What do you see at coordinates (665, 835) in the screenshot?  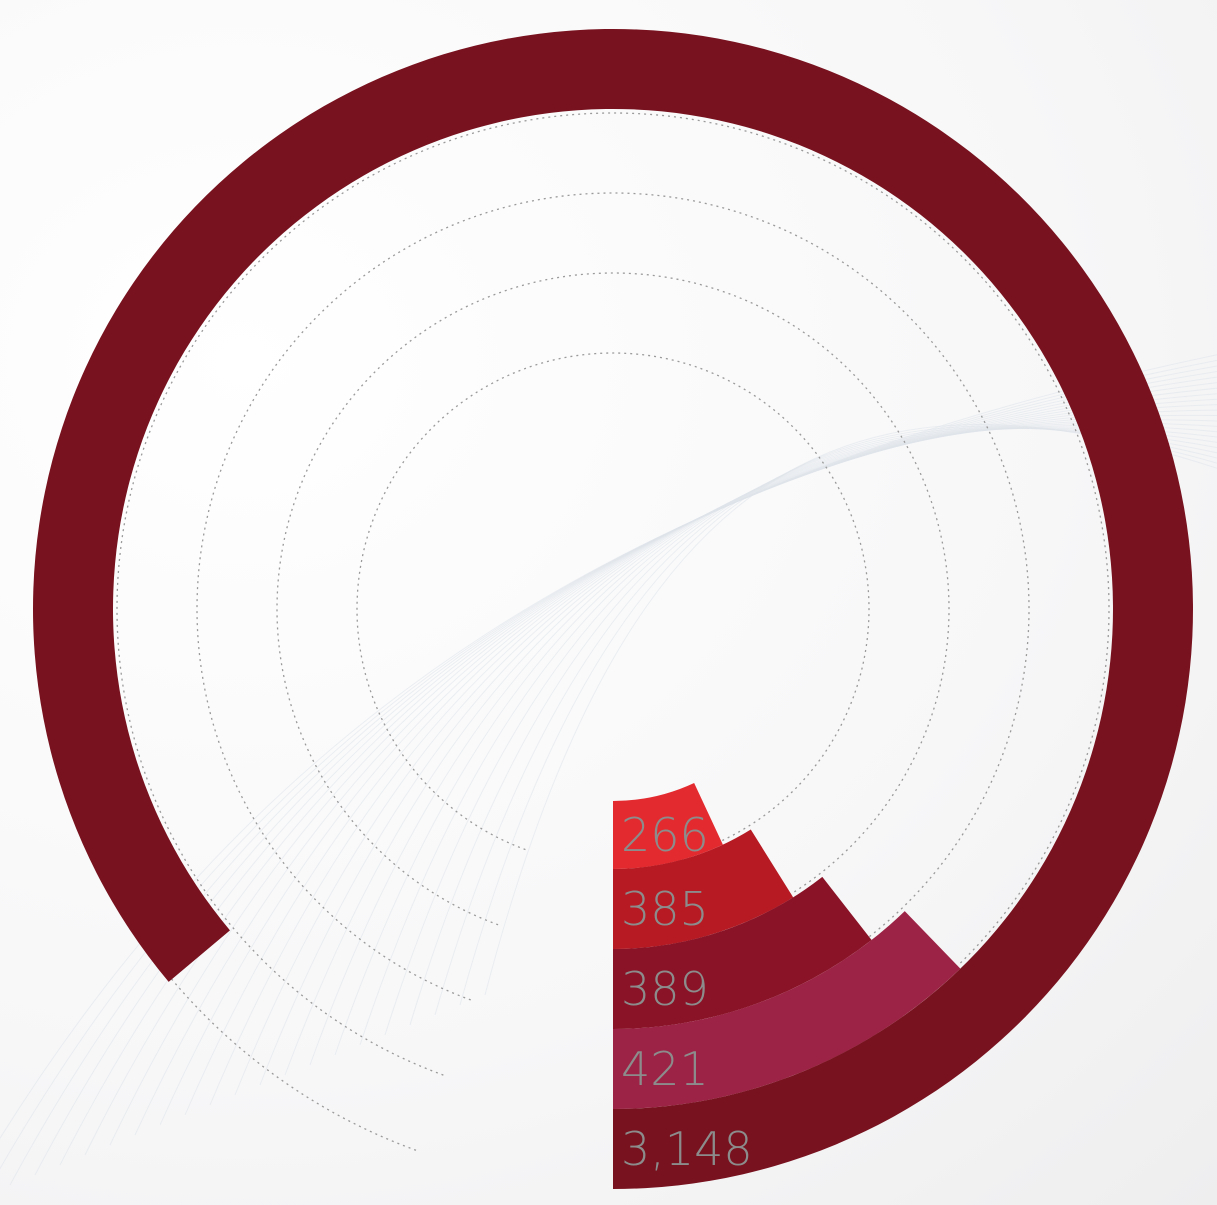 I see `value-label: 266` at bounding box center [665, 835].